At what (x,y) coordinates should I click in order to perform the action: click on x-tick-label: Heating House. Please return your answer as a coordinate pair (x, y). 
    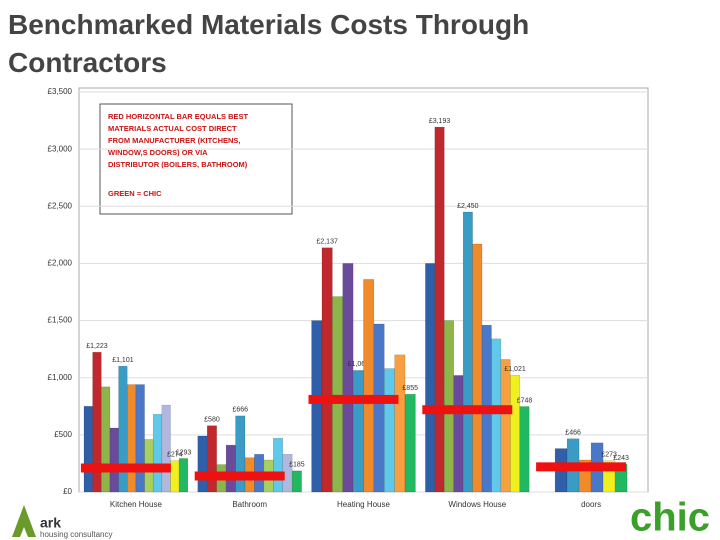
    Looking at the image, I should click on (363, 504).